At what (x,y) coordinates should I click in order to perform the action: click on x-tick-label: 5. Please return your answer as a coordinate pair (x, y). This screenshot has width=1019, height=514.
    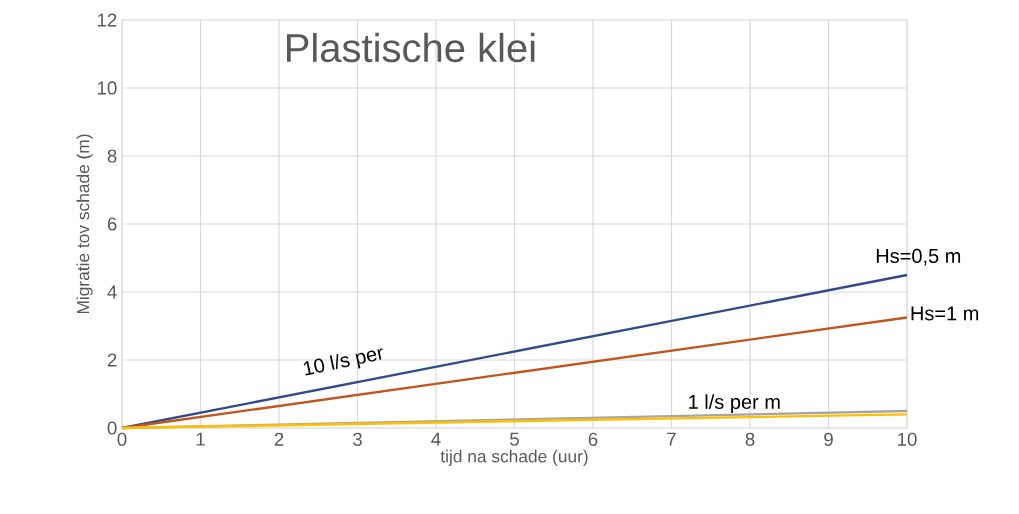
    Looking at the image, I should click on (514, 439).